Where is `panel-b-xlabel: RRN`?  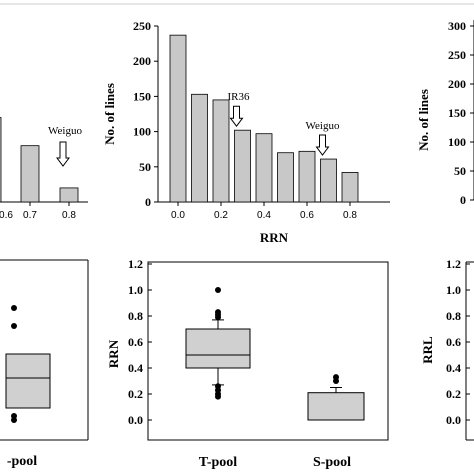 panel-b-xlabel: RRN is located at coordinates (274, 237).